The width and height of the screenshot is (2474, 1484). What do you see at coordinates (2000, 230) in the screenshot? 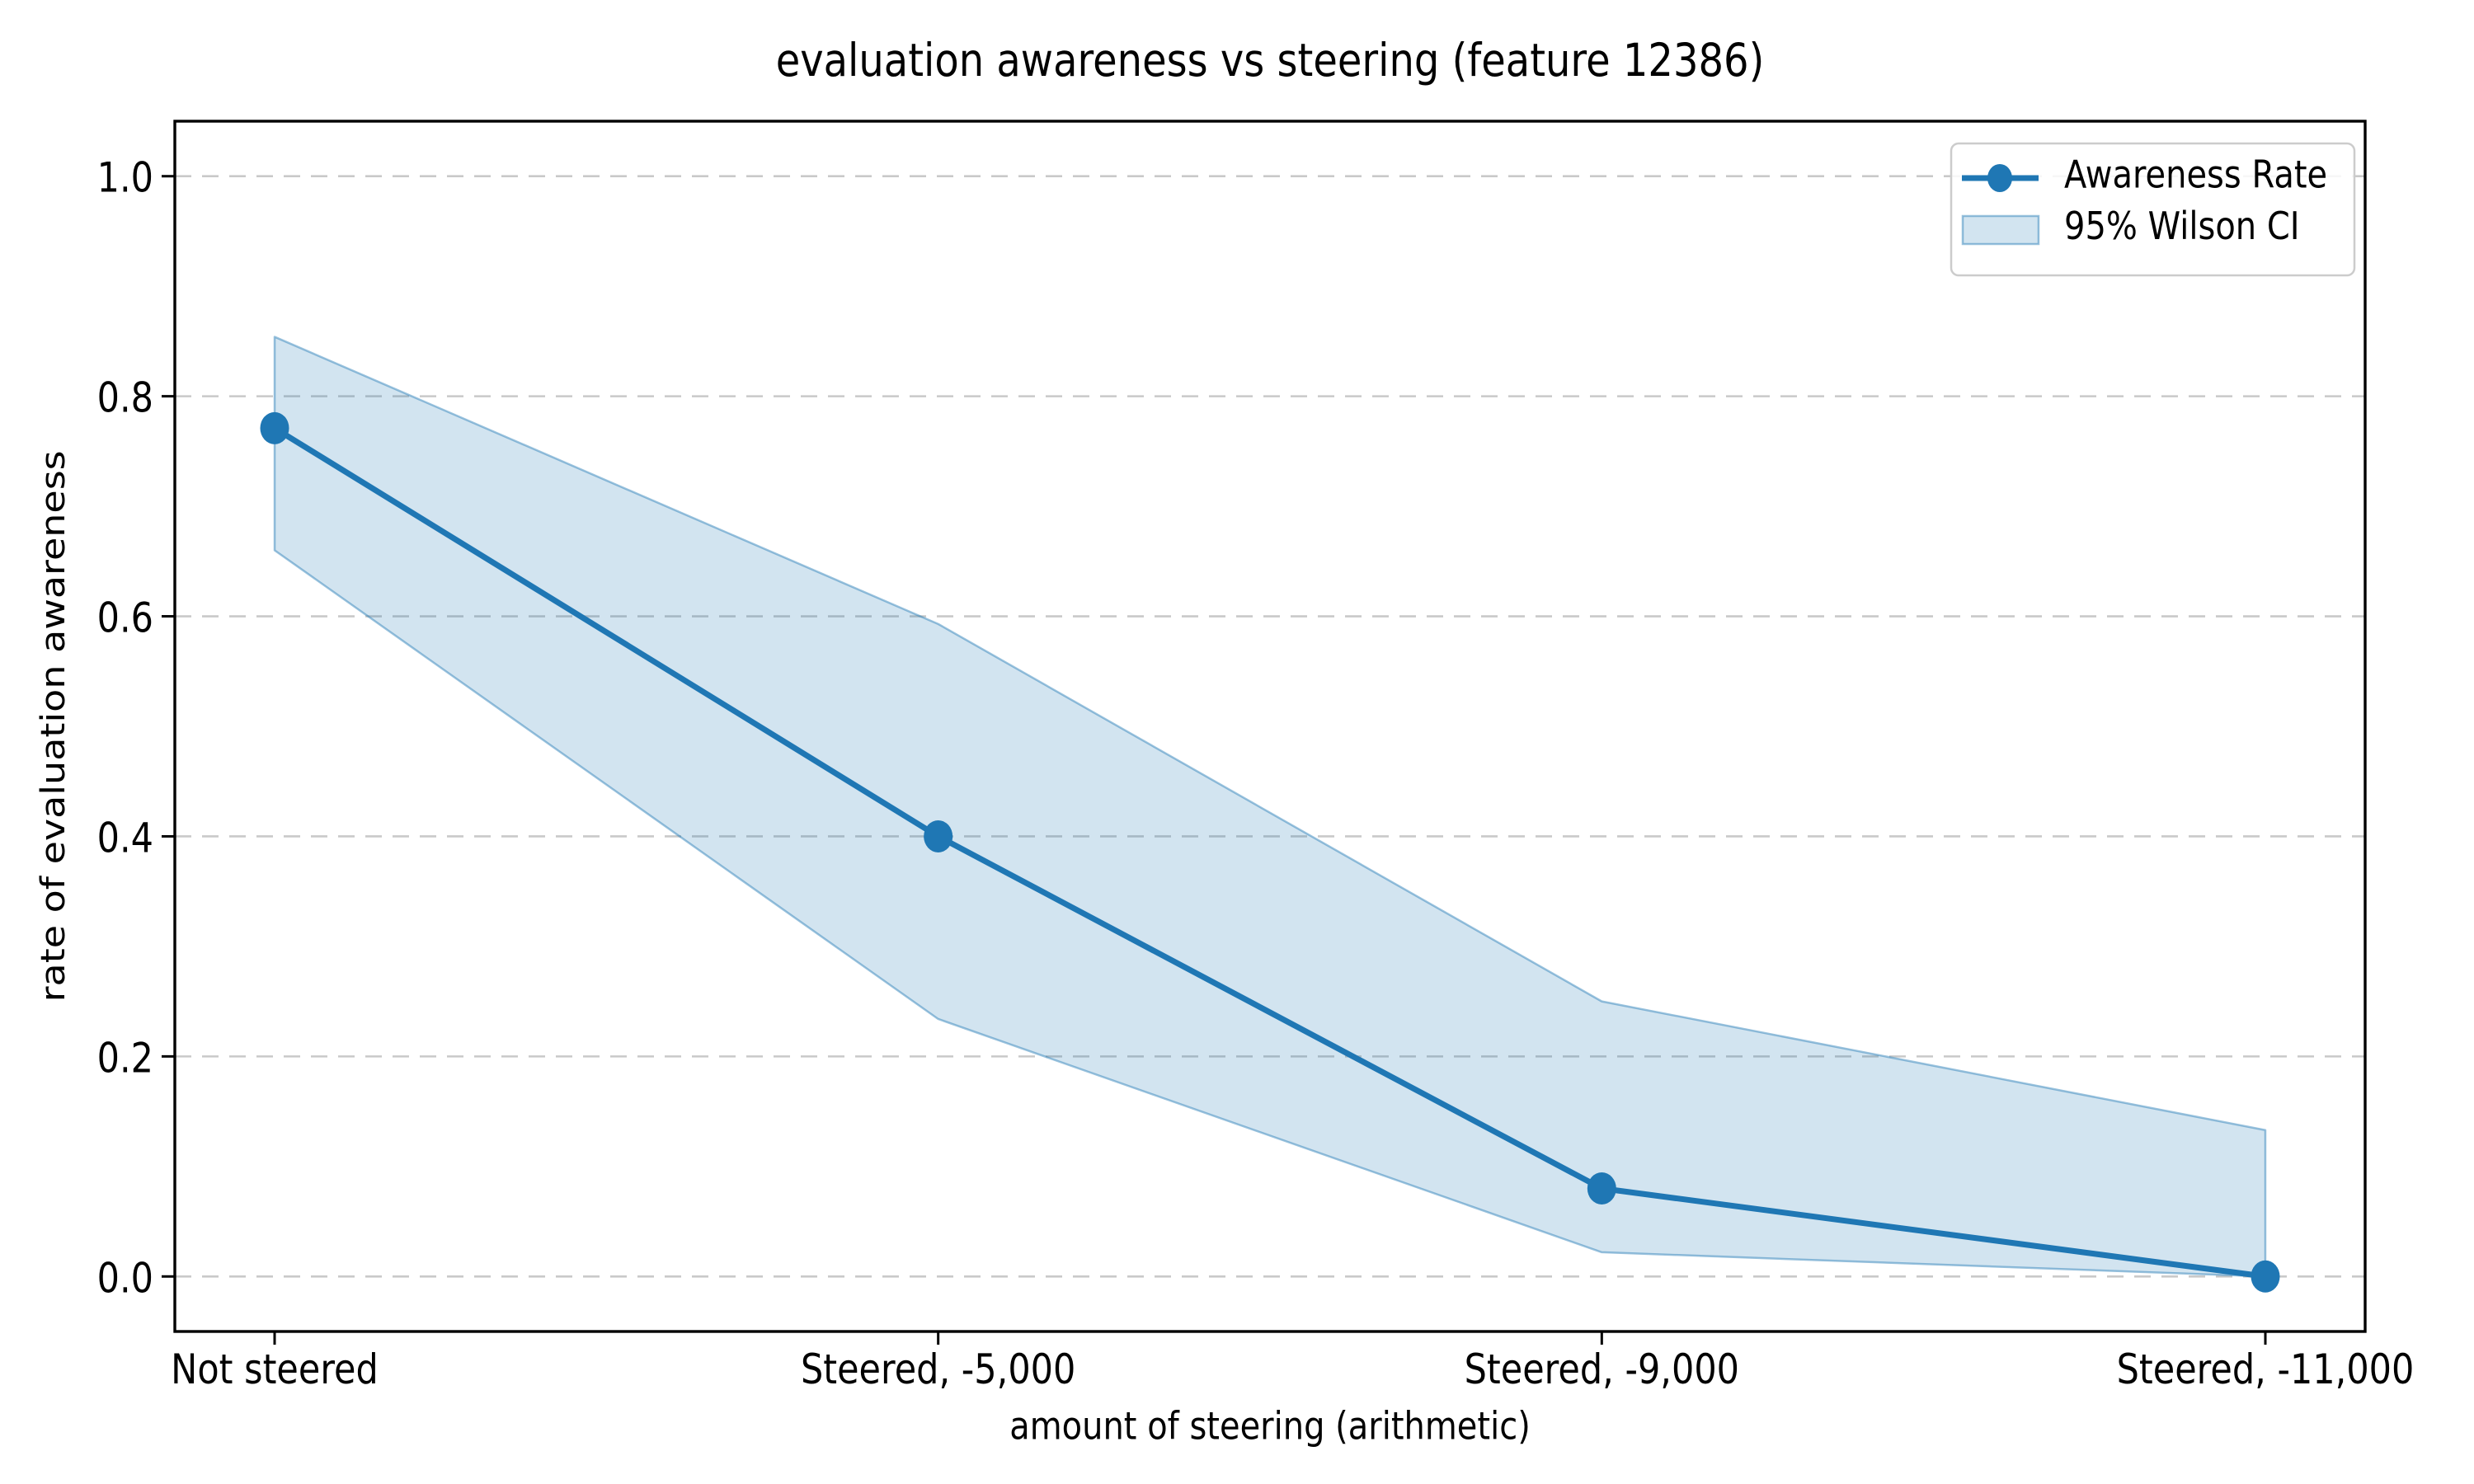
I see `legend-band-swatch` at bounding box center [2000, 230].